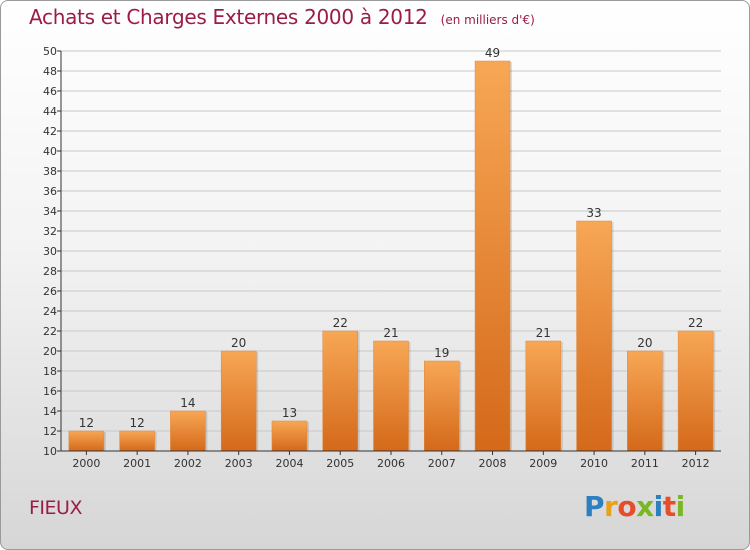  What do you see at coordinates (188, 463) in the screenshot?
I see `x-tick-label: 2002` at bounding box center [188, 463].